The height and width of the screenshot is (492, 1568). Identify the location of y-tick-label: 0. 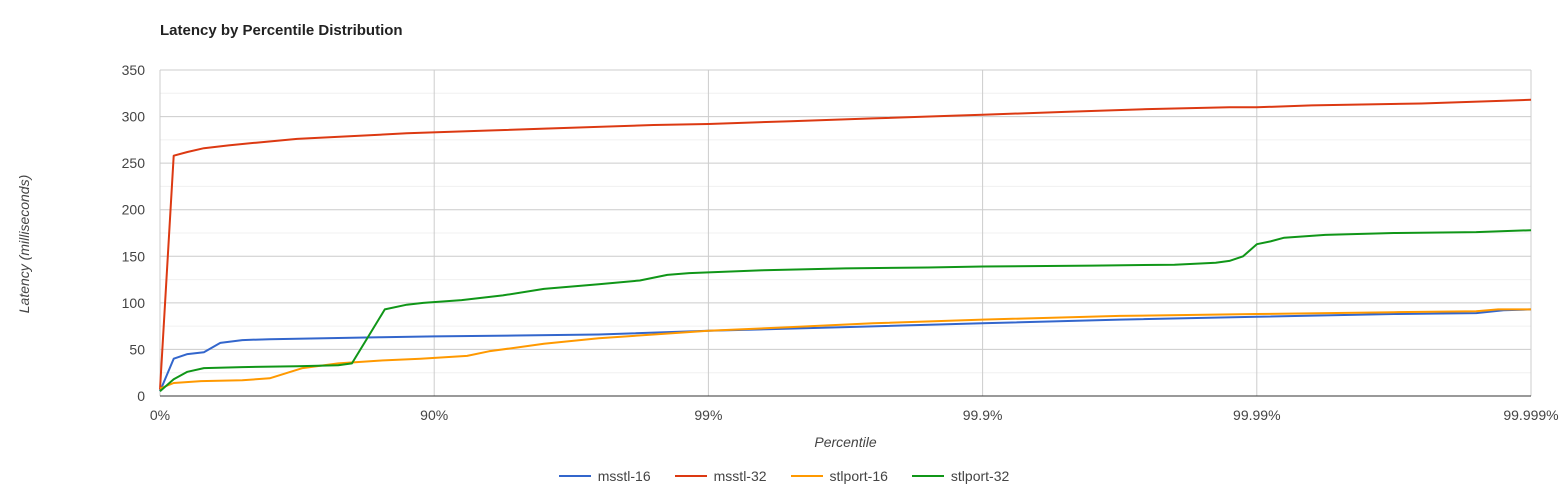
(141, 396).